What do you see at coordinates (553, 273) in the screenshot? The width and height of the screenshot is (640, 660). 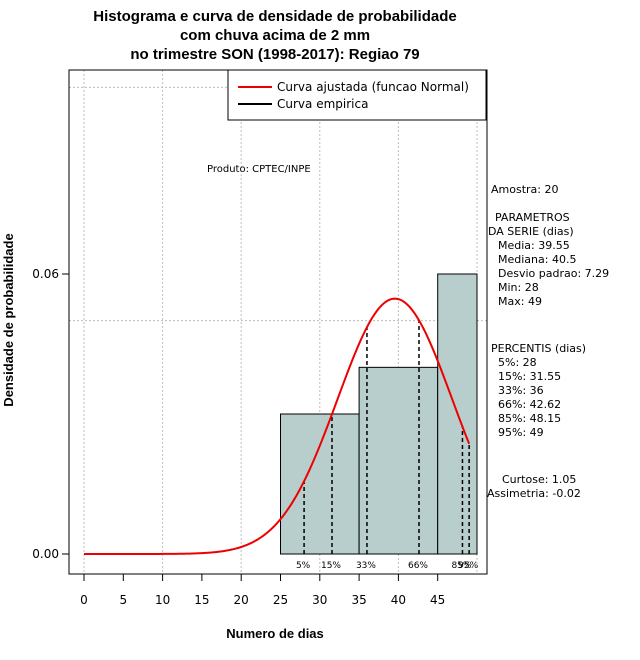 I see `stat-desvio: Desvio padrao: 7.29` at bounding box center [553, 273].